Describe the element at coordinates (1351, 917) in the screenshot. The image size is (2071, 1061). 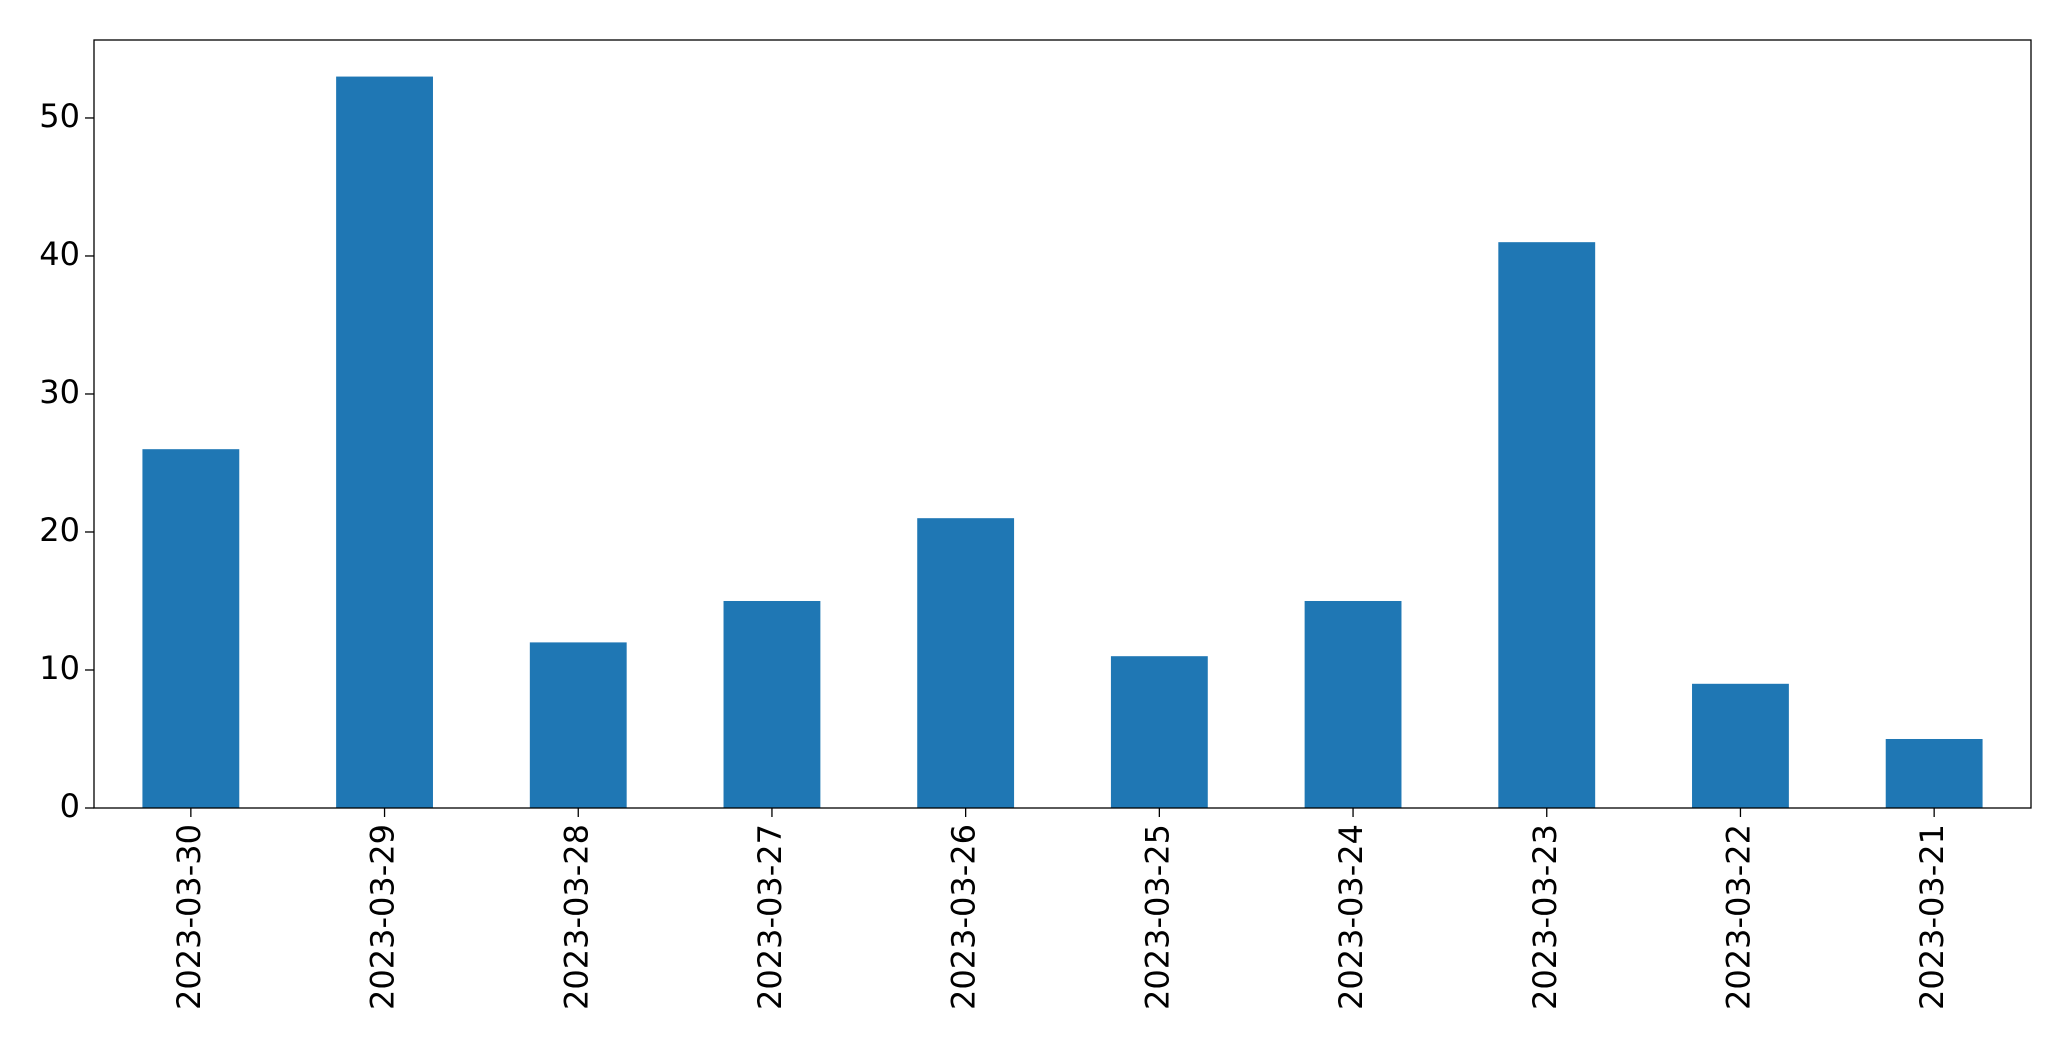
I see `x-tick-label: 2023-03-24` at that location.